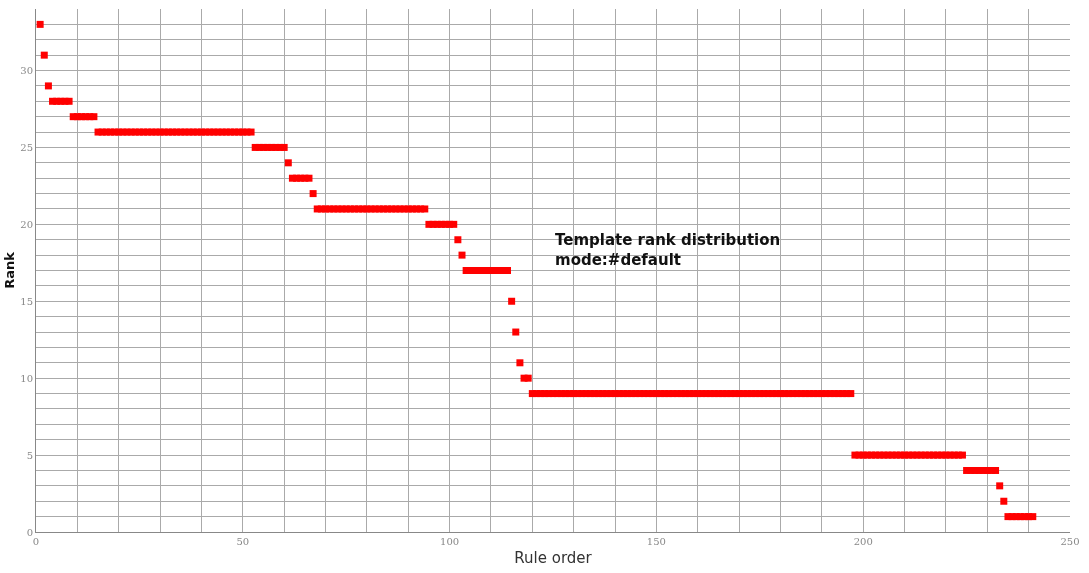 The width and height of the screenshot is (1089, 573). What do you see at coordinates (26, 147) in the screenshot?
I see `y-tick-label: 25` at bounding box center [26, 147].